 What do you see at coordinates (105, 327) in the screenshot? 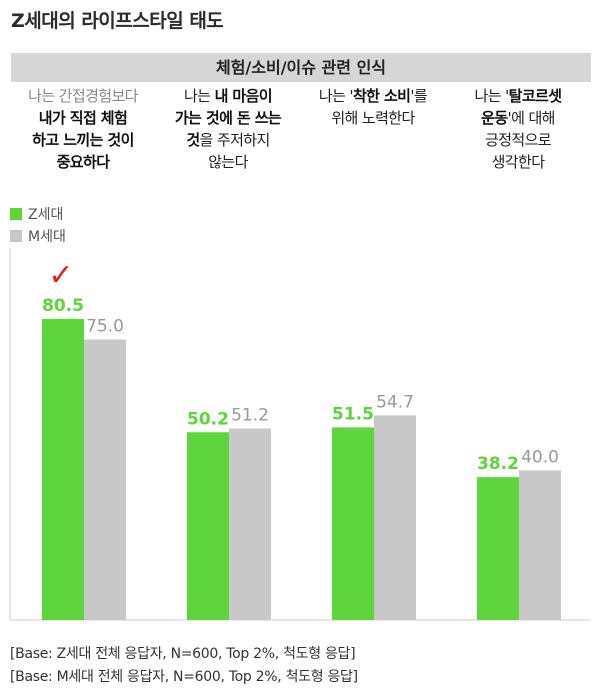
I see `value-label-m-1: 75.0` at bounding box center [105, 327].